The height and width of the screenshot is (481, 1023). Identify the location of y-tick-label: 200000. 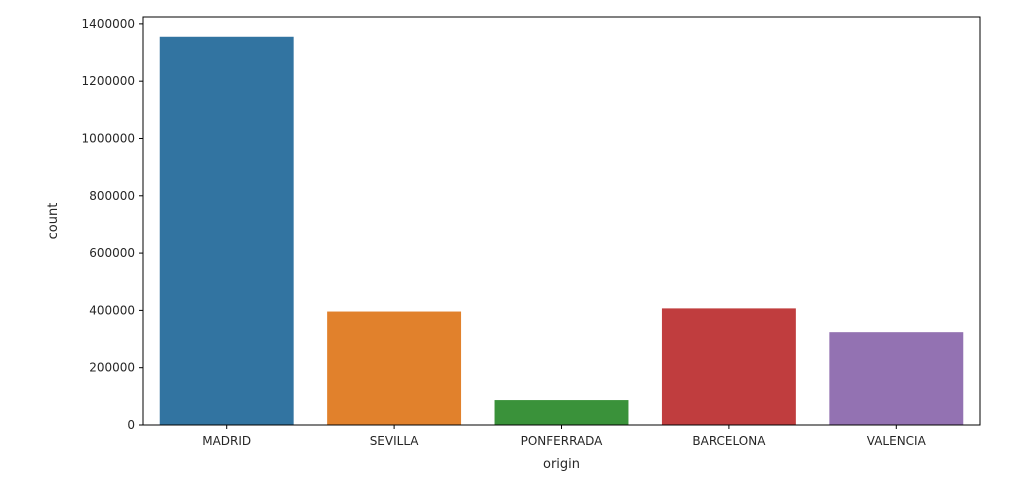
(112, 368).